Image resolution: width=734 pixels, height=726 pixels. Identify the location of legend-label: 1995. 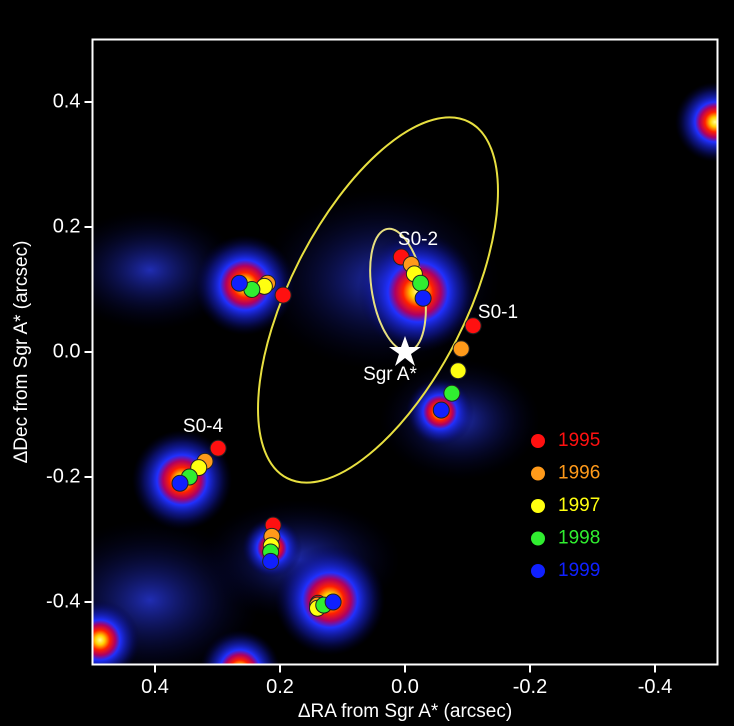
(579, 440).